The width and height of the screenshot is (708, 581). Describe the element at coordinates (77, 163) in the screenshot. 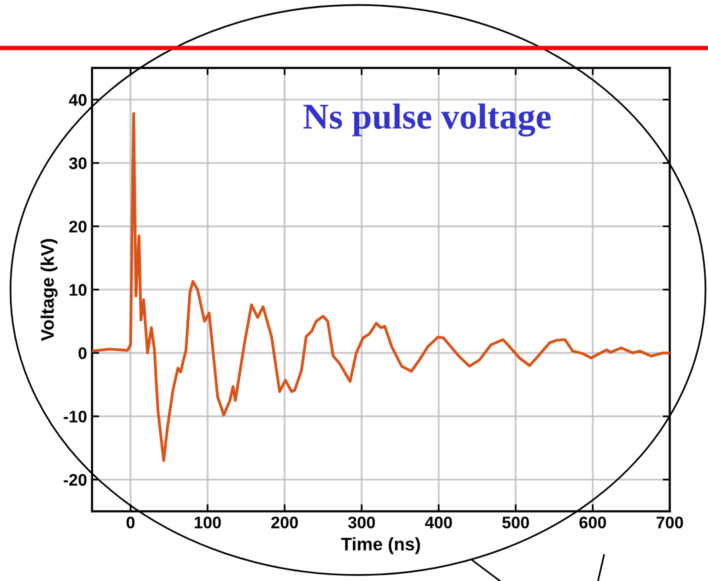

I see `y-tick-label: 30` at that location.